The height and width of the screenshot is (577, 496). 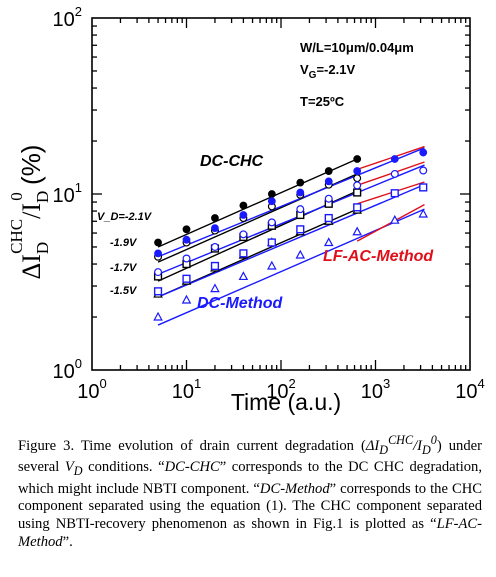 What do you see at coordinates (232, 161) in the screenshot?
I see `label-dc-chc: DC-CHC` at bounding box center [232, 161].